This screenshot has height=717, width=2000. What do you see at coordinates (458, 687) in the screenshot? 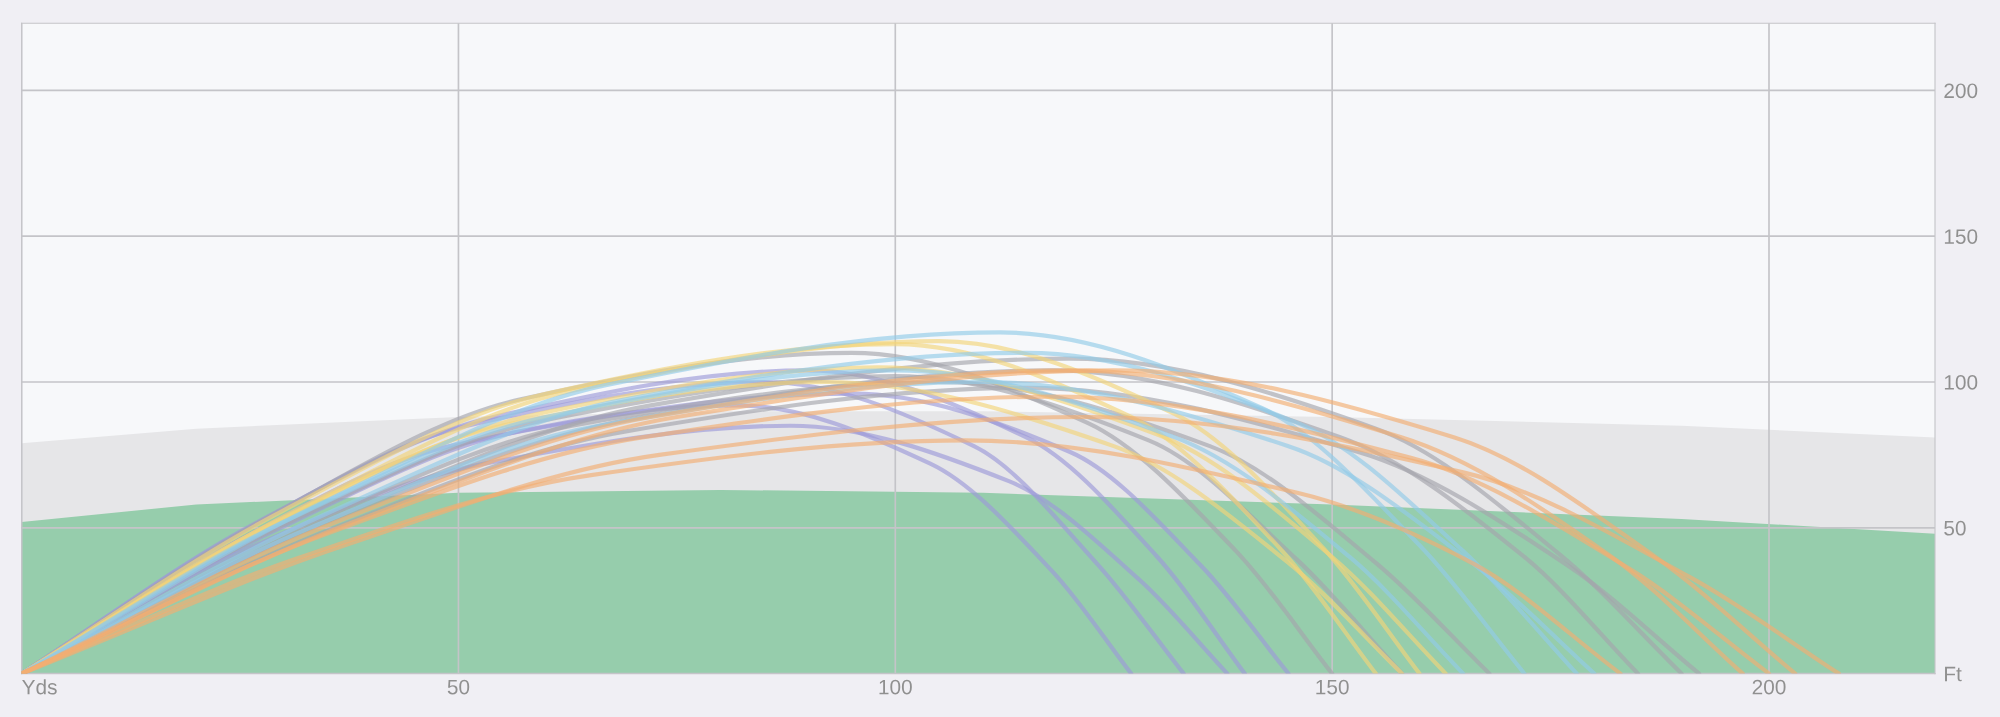
I see `x-tick-label: 50` at bounding box center [458, 687].